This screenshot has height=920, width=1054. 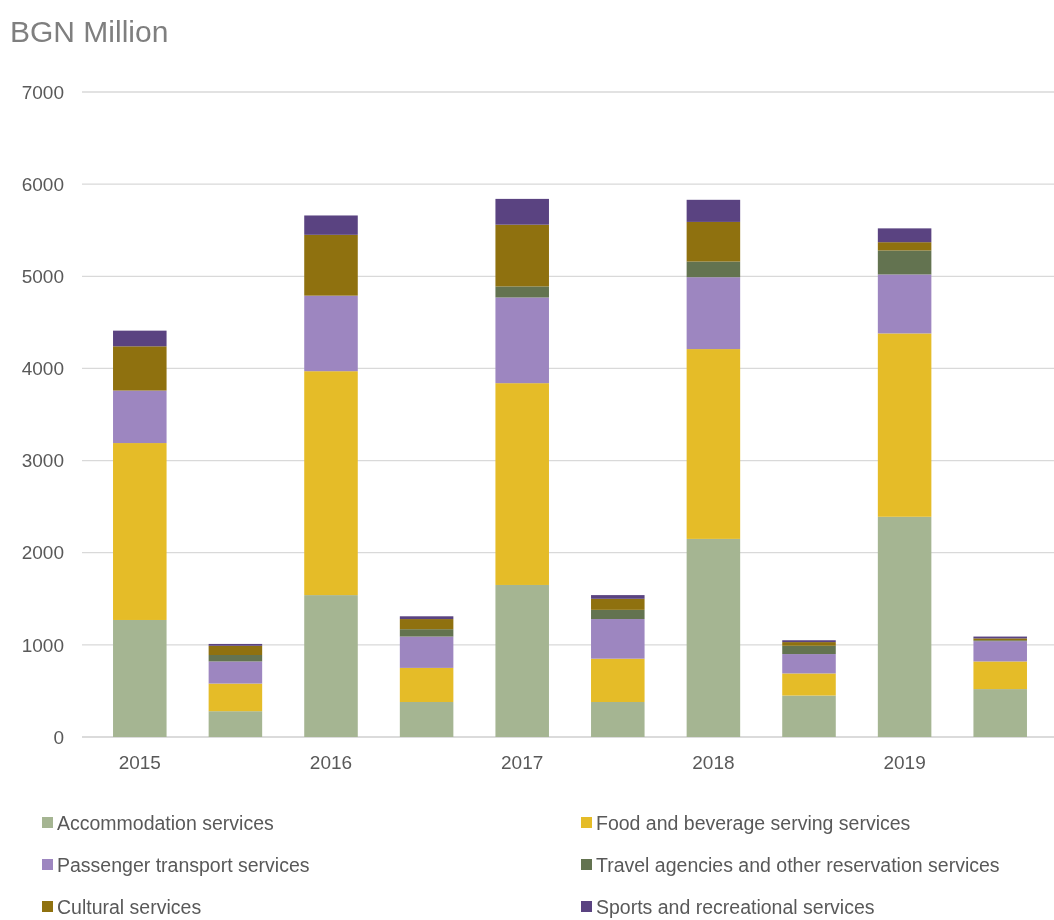 I want to click on legend-label: Passenger transport services, so click(x=183, y=864).